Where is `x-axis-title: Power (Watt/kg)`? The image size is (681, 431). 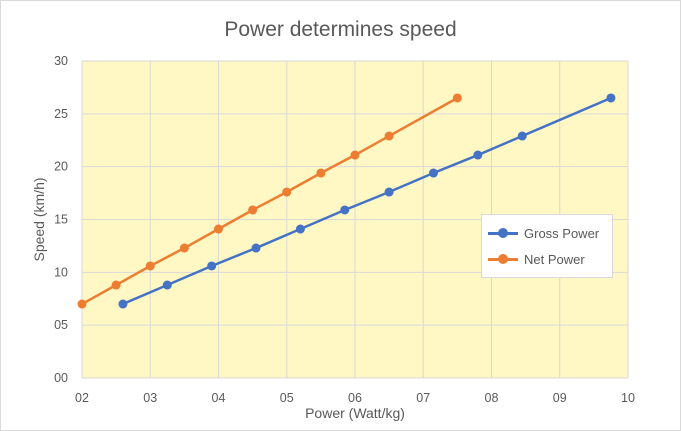 x-axis-title: Power (Watt/kg) is located at coordinates (355, 413).